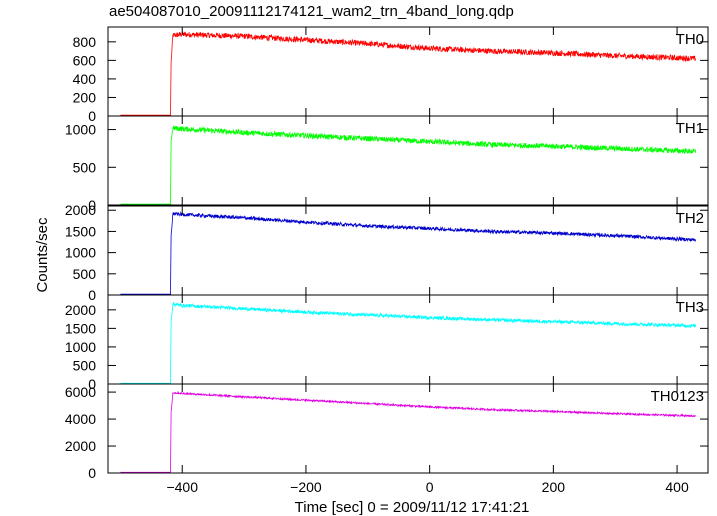  I want to click on y-tick-label: 400, so click(85, 79).